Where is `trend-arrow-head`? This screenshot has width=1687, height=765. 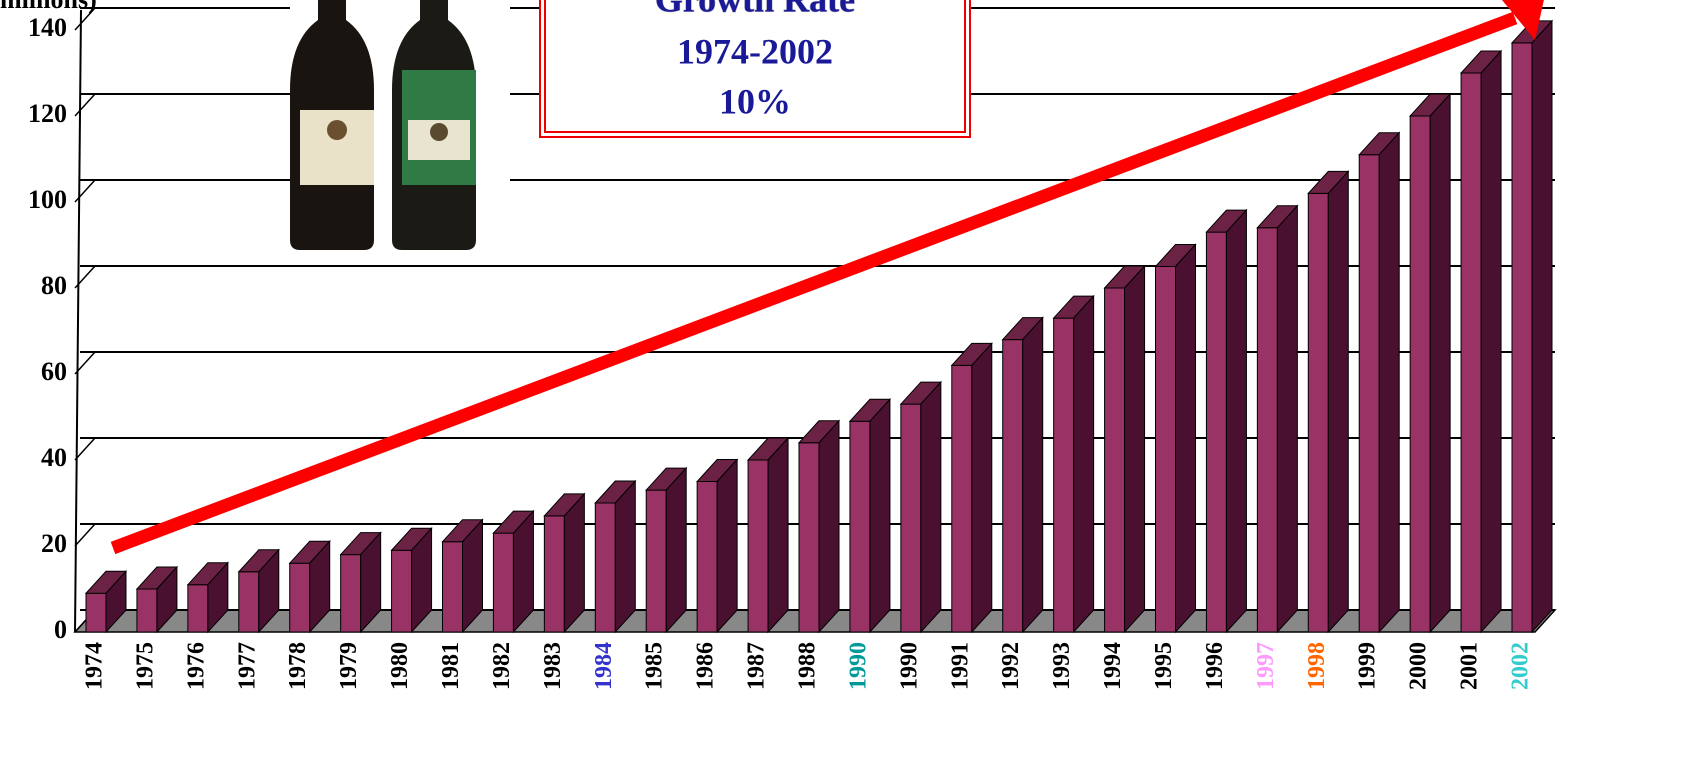
trend-arrow-head is located at coordinates (1523, 20).